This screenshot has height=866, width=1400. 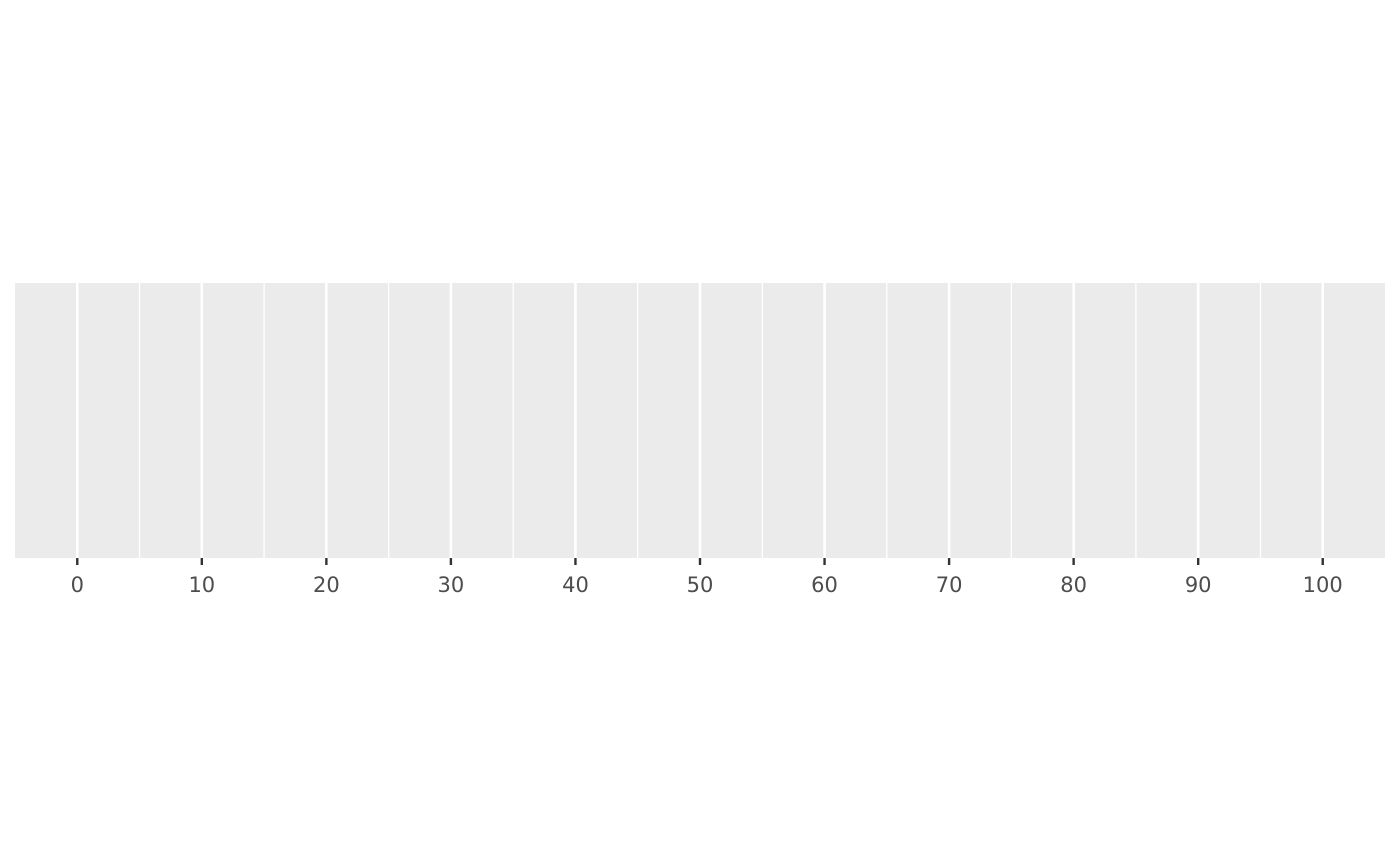 What do you see at coordinates (77, 585) in the screenshot?
I see `x-tick-label-0: 0` at bounding box center [77, 585].